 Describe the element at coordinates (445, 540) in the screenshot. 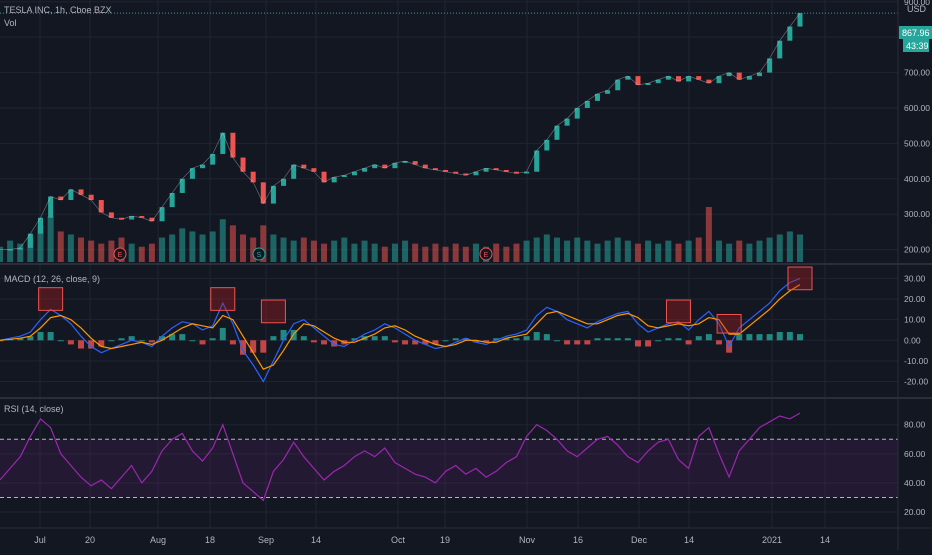

I see `time-axis-label: 19` at that location.